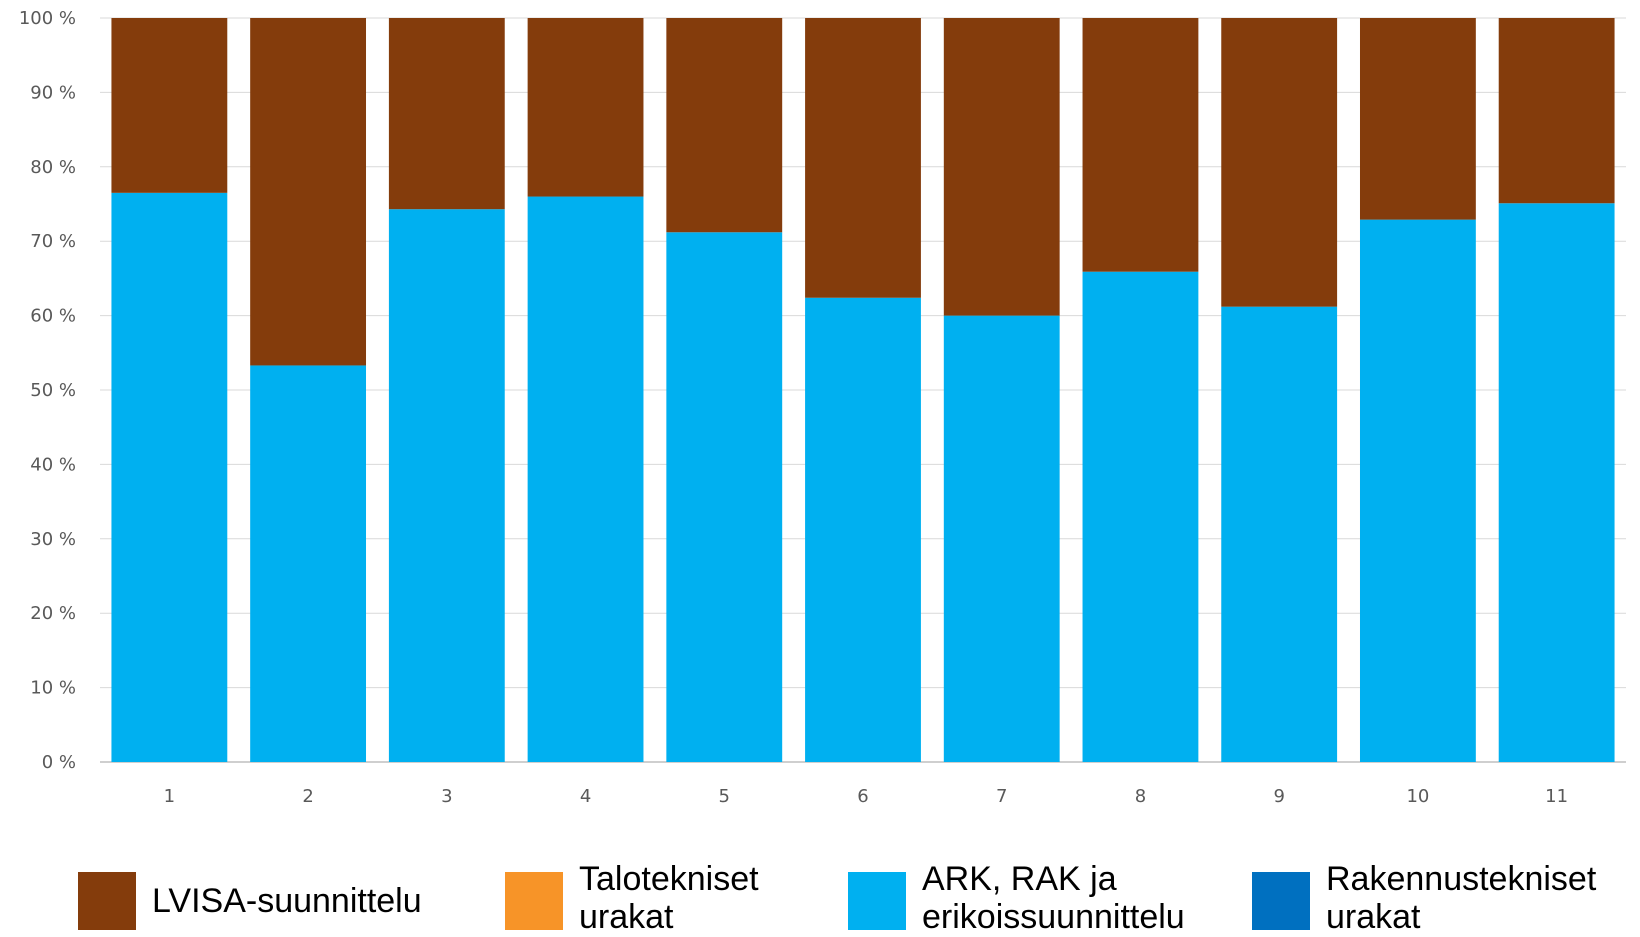  I want to click on y-tick-label: 20 %, so click(53, 613).